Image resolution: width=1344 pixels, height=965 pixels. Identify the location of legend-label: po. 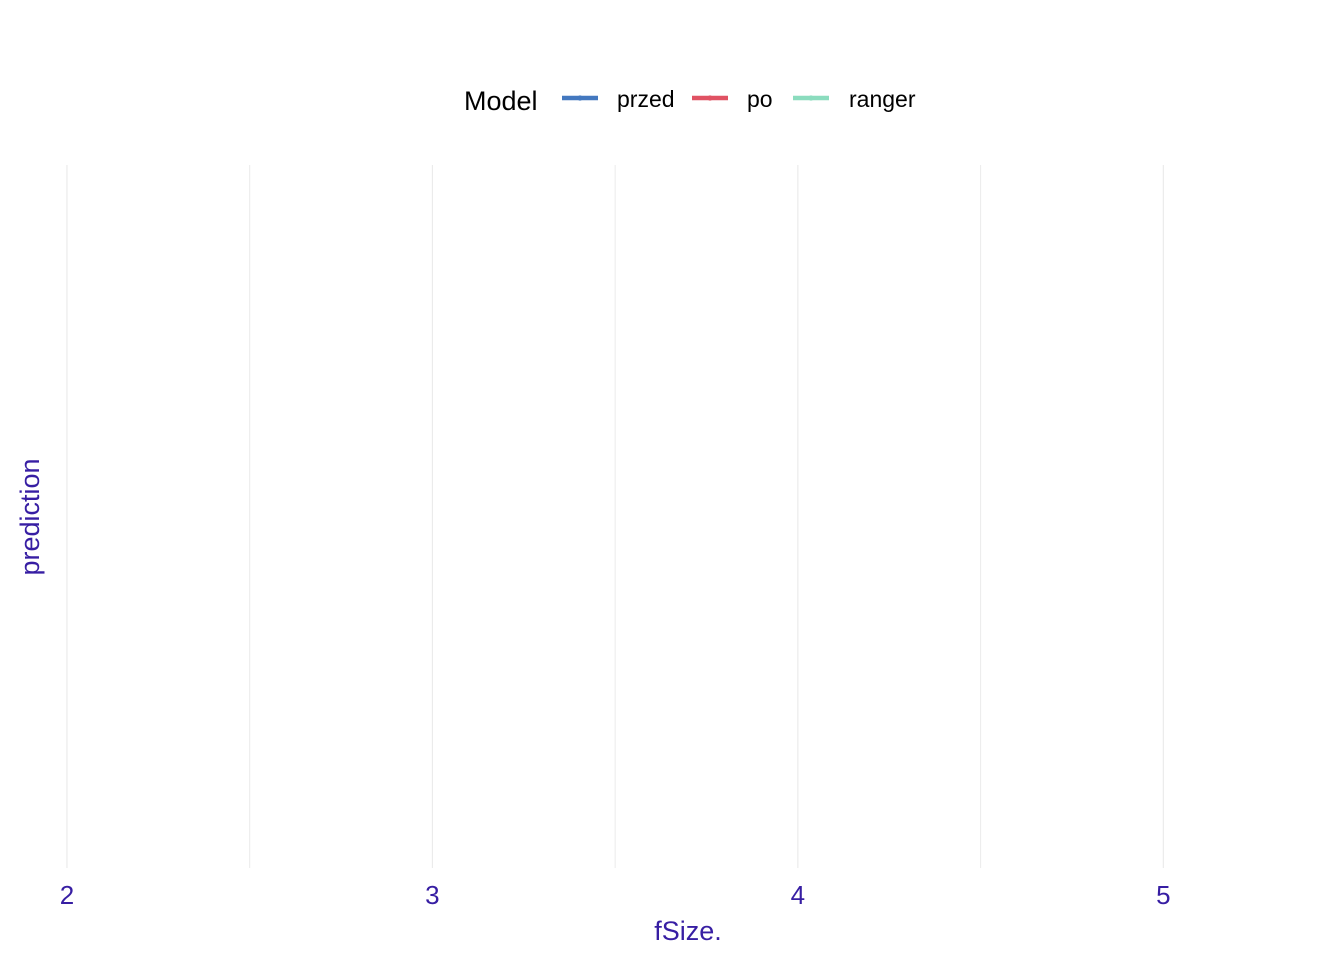
(760, 99).